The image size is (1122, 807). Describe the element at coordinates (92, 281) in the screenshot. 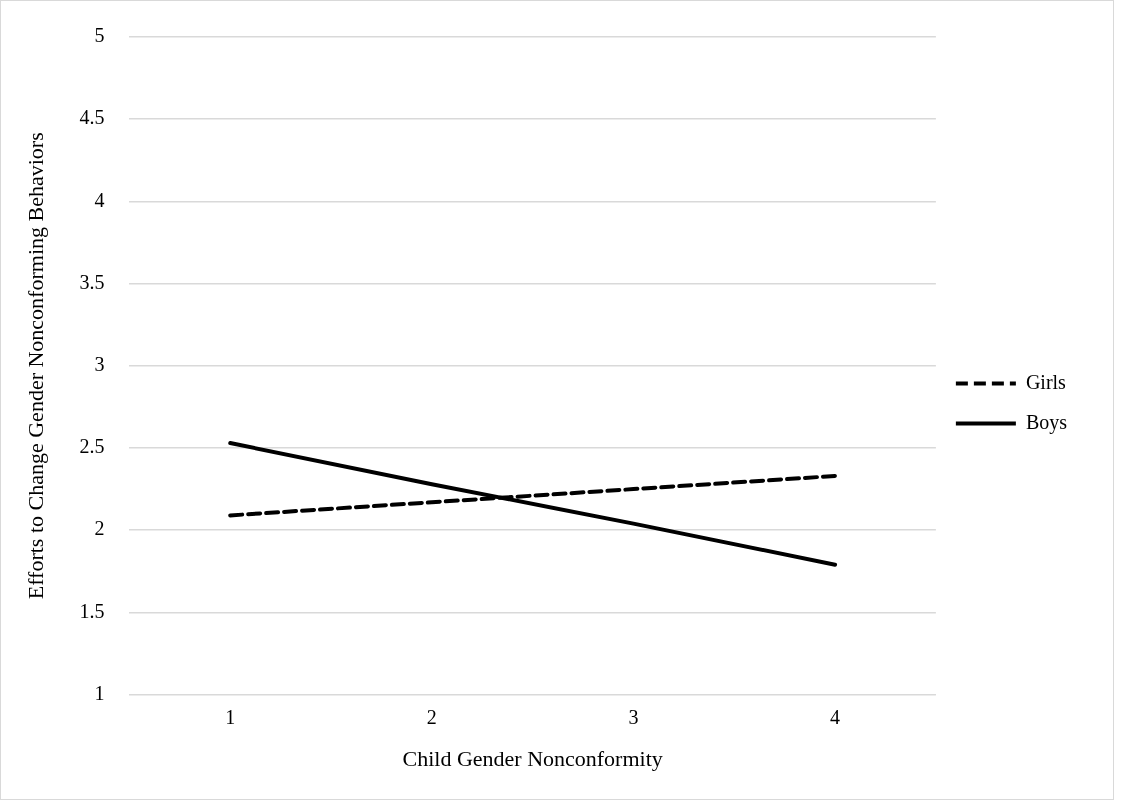

I see `y-tick-label: 3.5` at that location.